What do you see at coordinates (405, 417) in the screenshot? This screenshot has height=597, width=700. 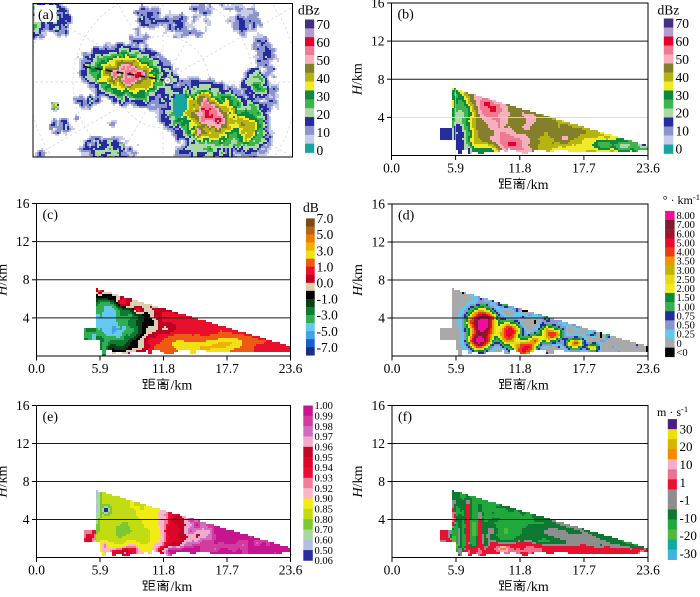 I see `svg-text: (f)` at bounding box center [405, 417].